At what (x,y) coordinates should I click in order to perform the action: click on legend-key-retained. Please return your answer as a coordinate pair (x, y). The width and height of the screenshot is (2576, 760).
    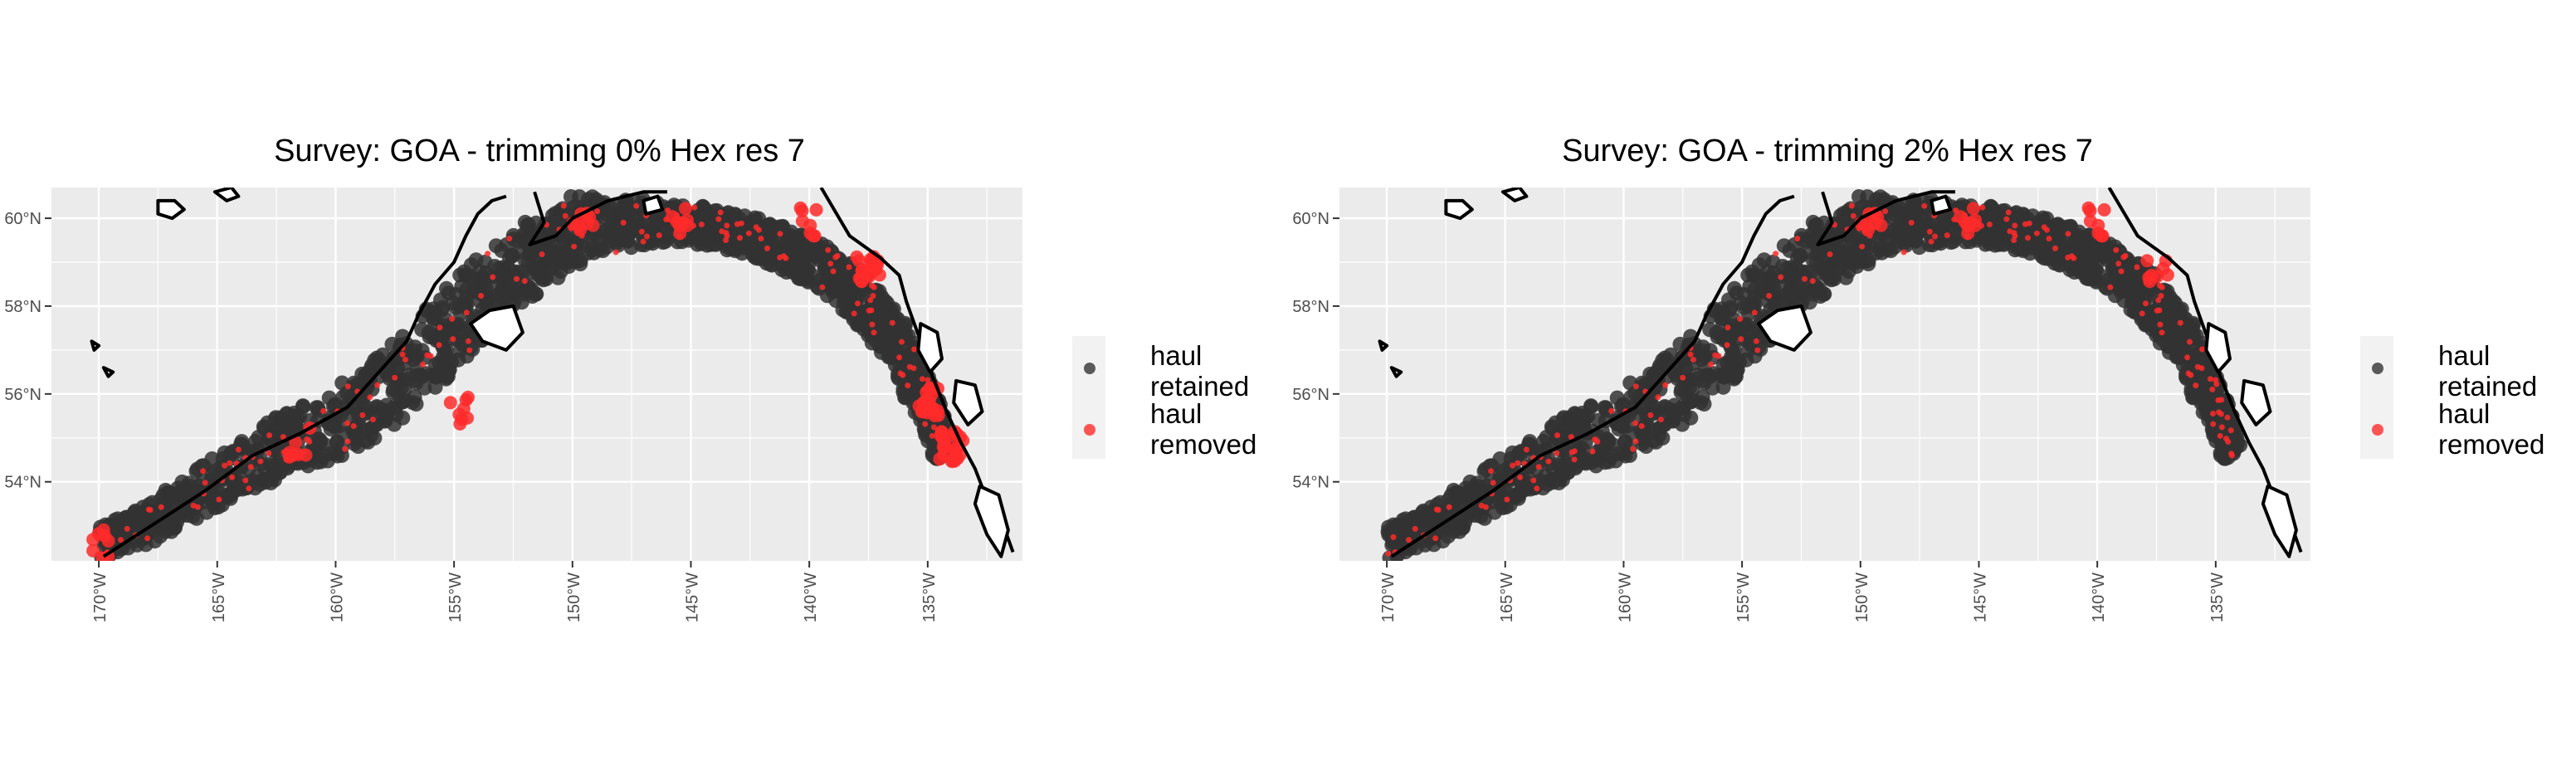
    Looking at the image, I should click on (2378, 369).